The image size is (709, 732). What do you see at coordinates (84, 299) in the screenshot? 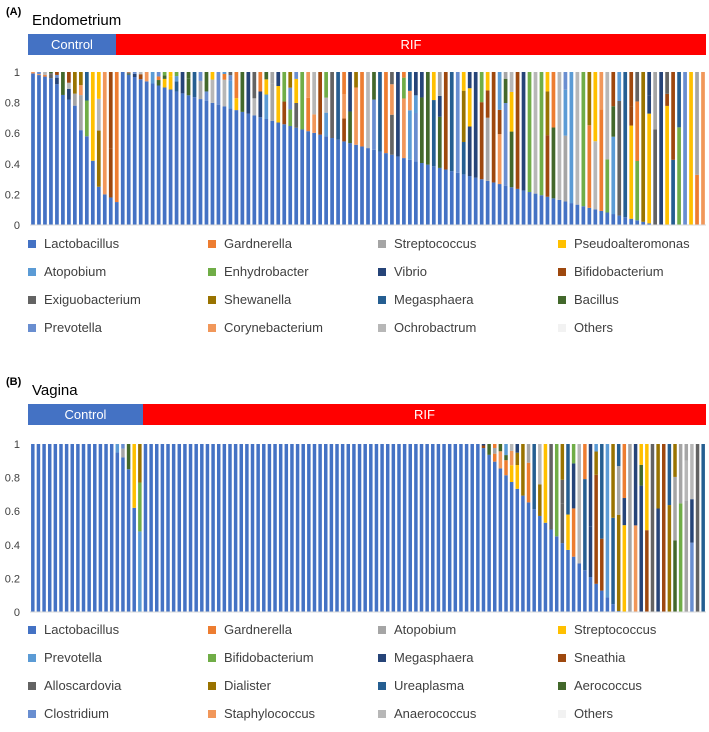
I see `legend-item: Exiguobacterium` at bounding box center [84, 299].